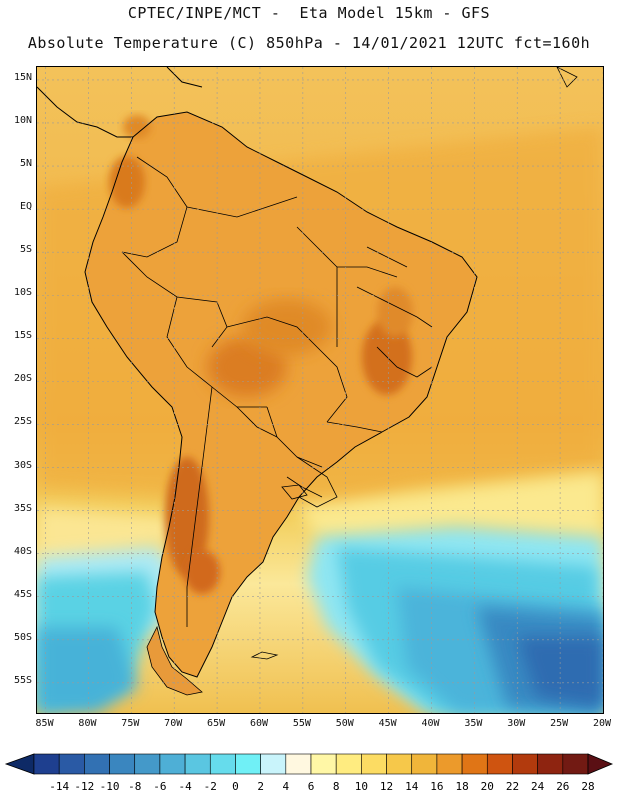 The height and width of the screenshot is (800, 618). Describe the element at coordinates (559, 723) in the screenshot. I see `lon-label: 25W` at that location.